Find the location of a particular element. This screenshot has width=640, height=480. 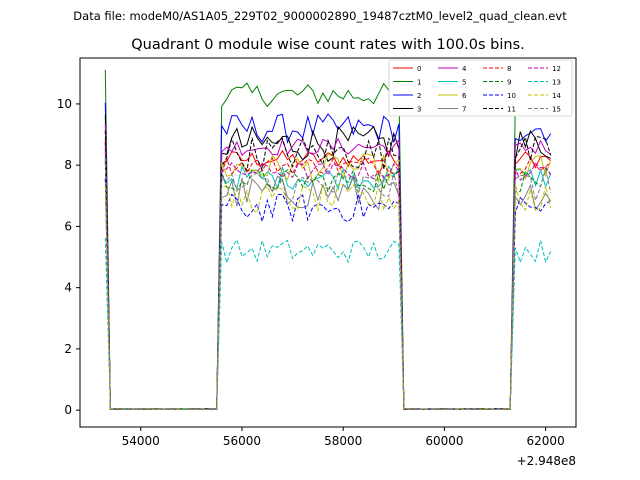

legend-label-2: 2 is located at coordinates (419, 96).